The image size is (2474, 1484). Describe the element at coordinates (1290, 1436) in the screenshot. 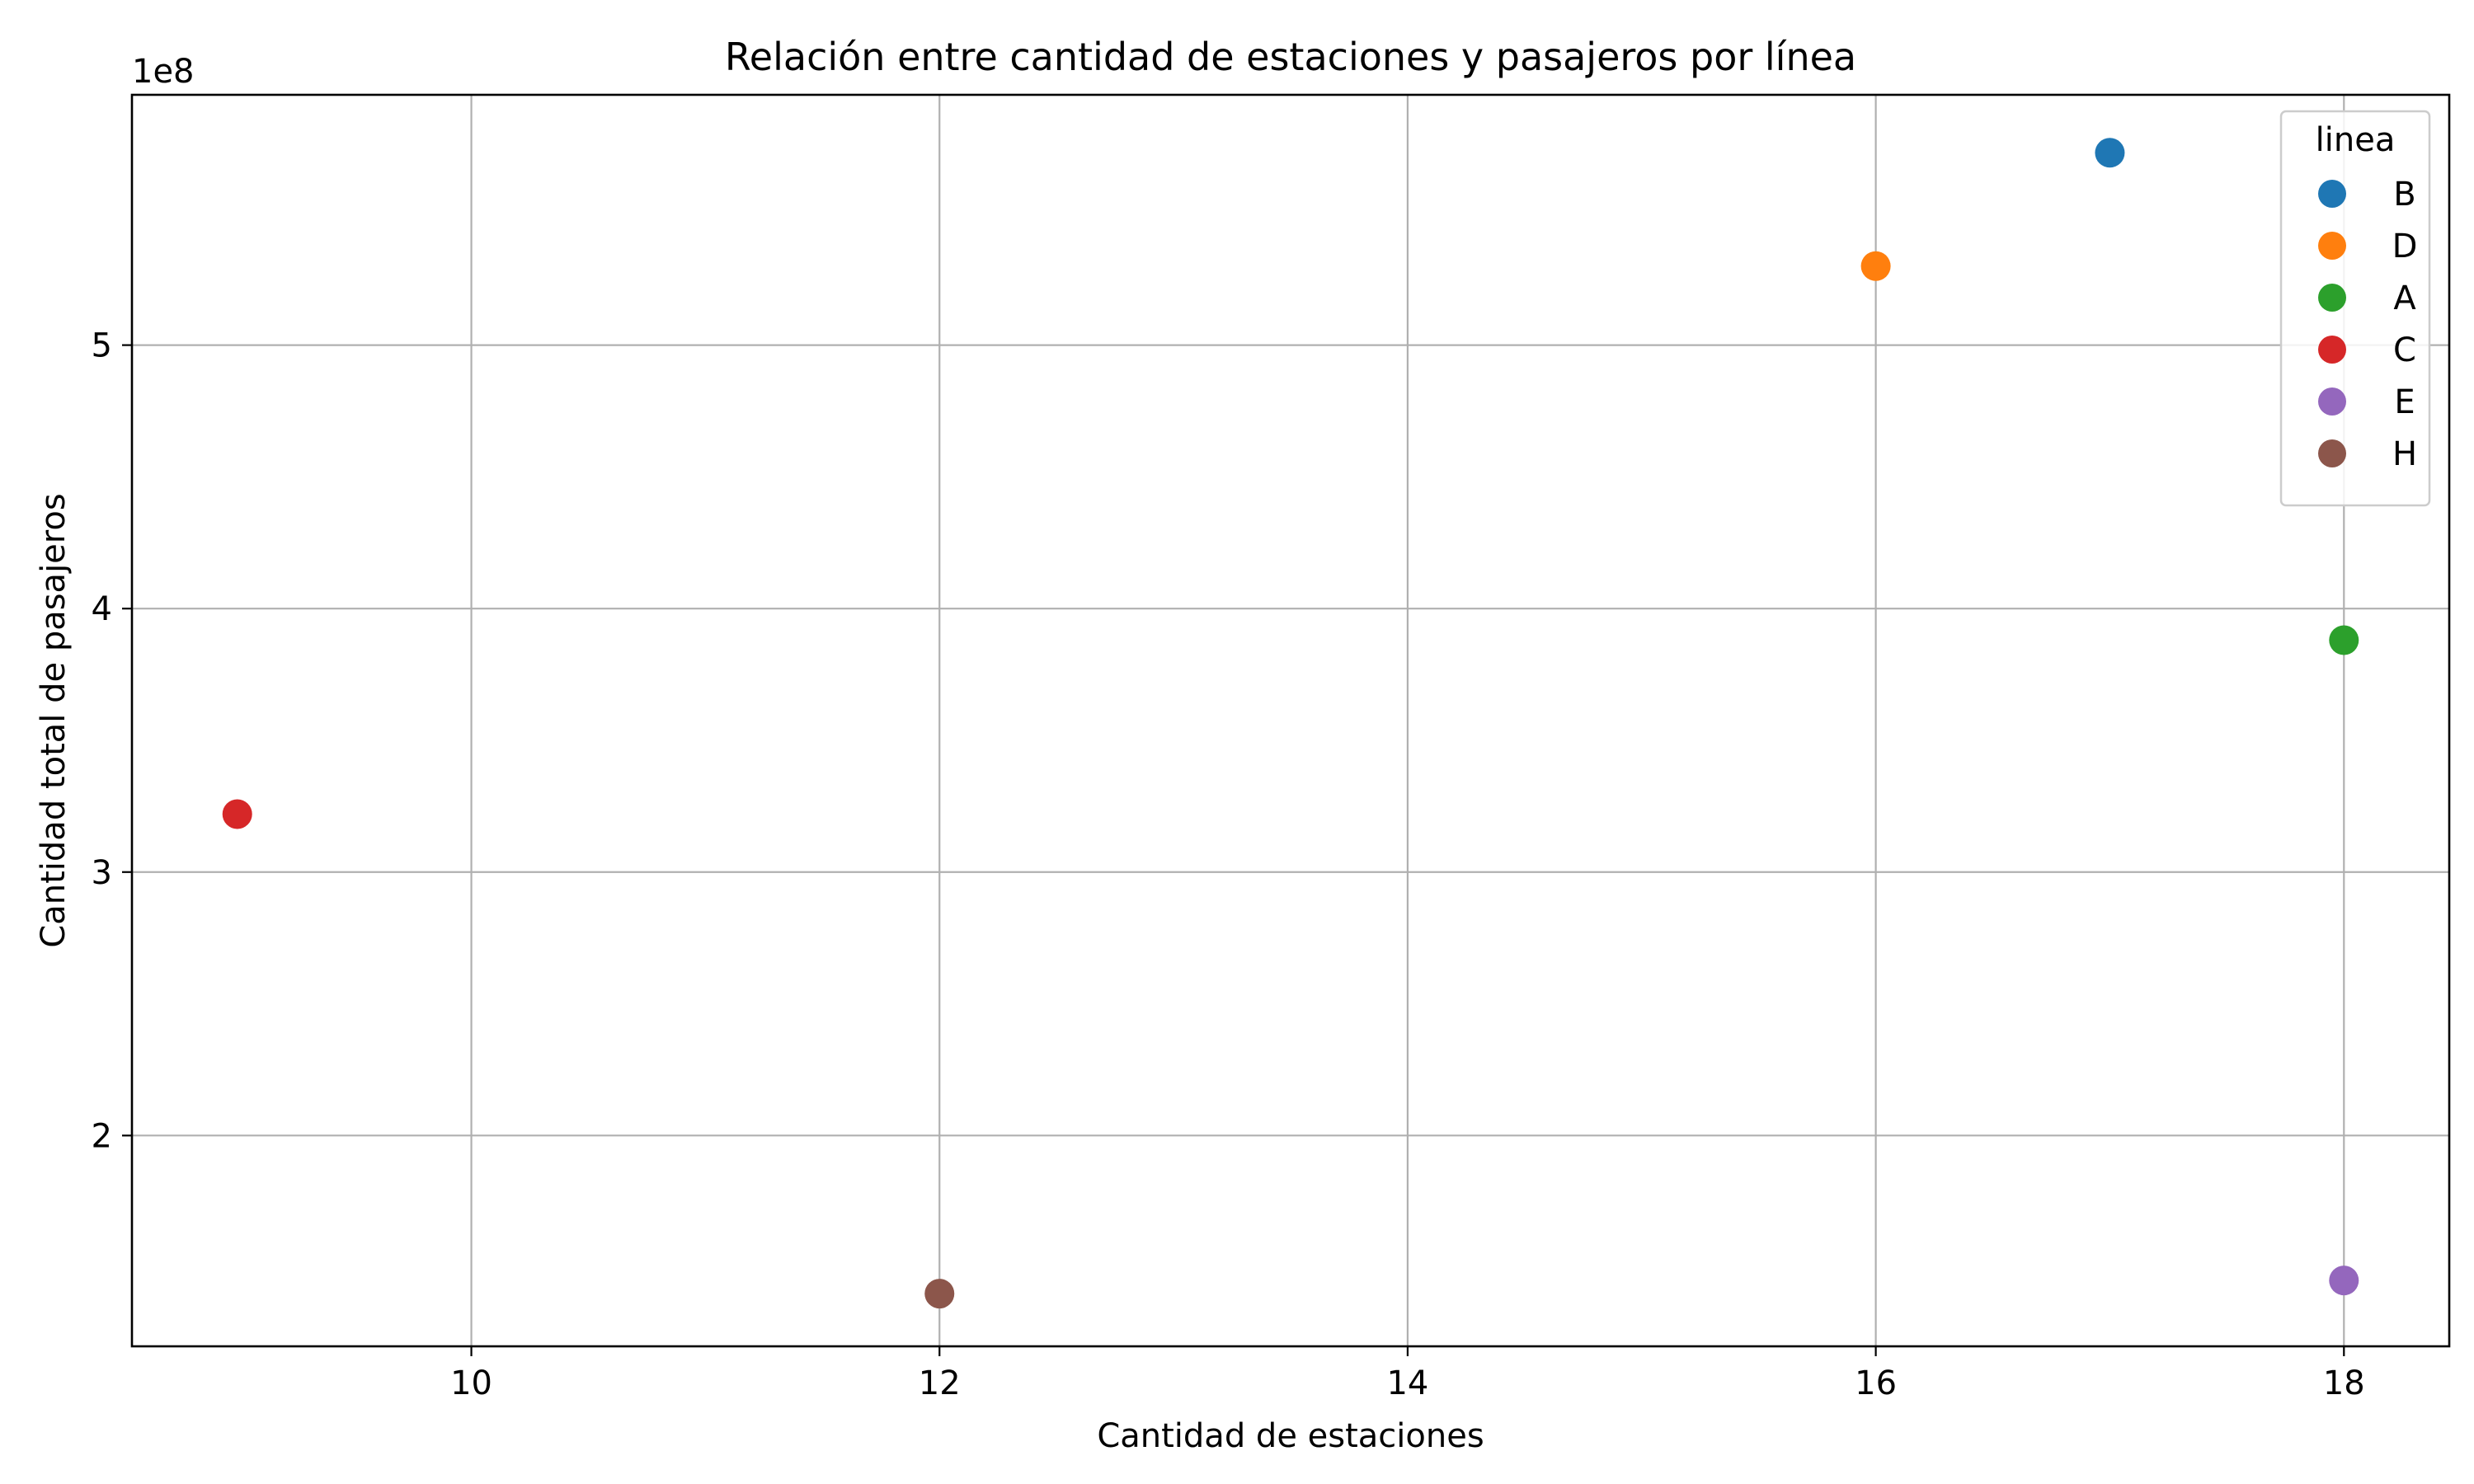

I see `x-axis-label: Cantidad de estaciones` at that location.